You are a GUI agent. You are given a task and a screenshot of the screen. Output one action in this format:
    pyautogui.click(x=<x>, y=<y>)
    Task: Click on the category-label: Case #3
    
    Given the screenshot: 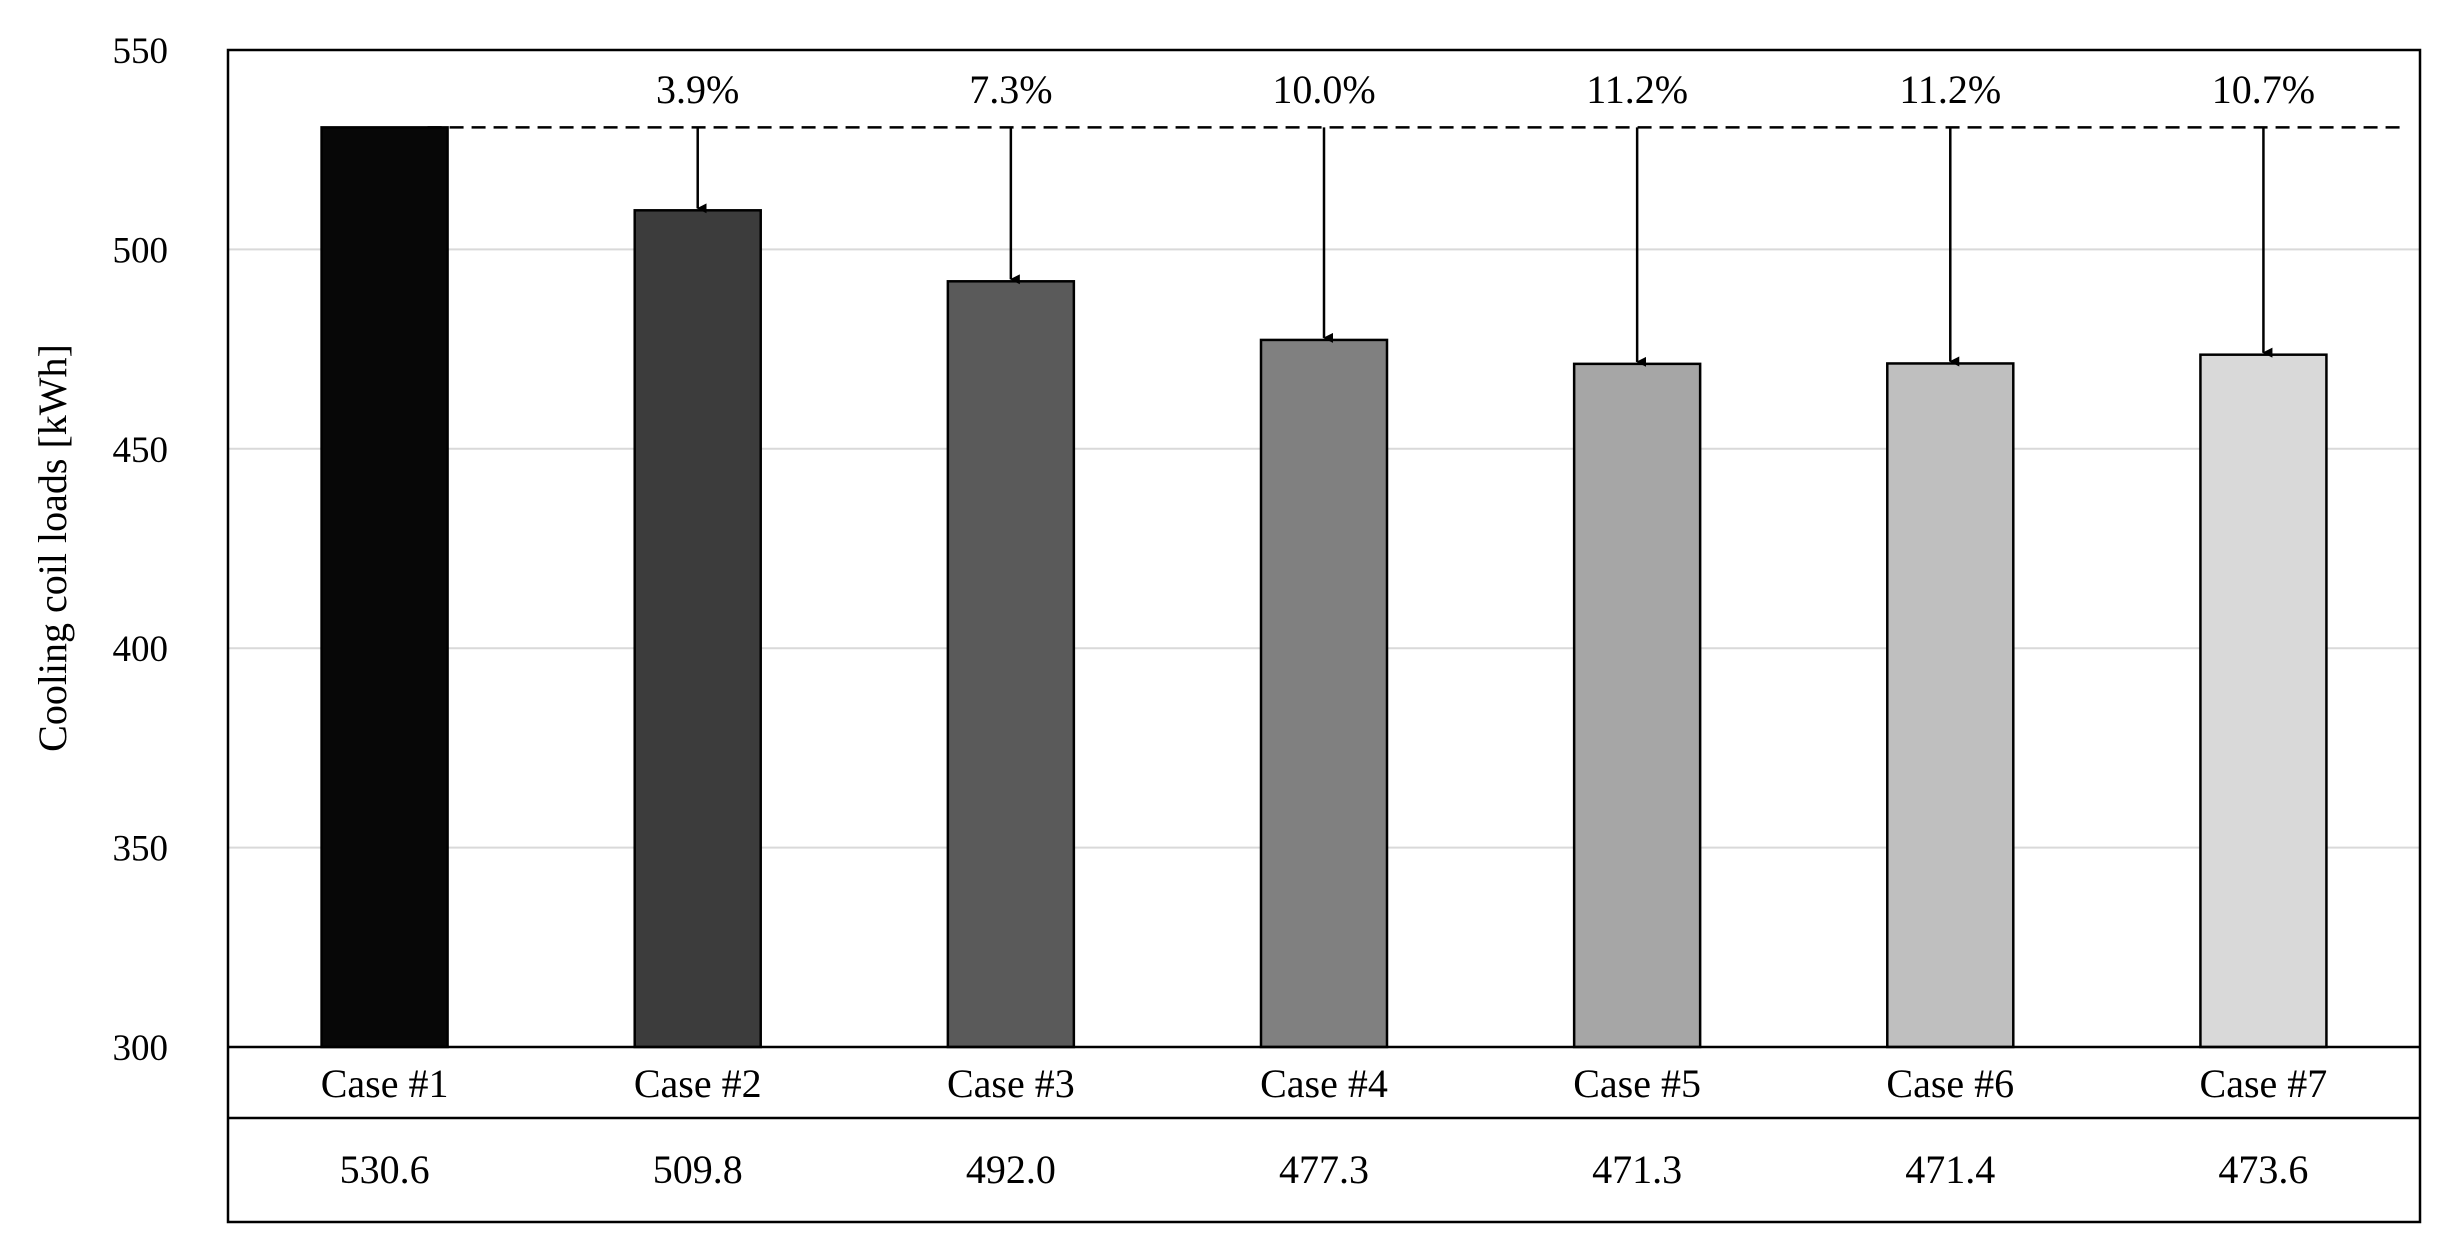 What is the action you would take?
    pyautogui.click(x=1011, y=1083)
    